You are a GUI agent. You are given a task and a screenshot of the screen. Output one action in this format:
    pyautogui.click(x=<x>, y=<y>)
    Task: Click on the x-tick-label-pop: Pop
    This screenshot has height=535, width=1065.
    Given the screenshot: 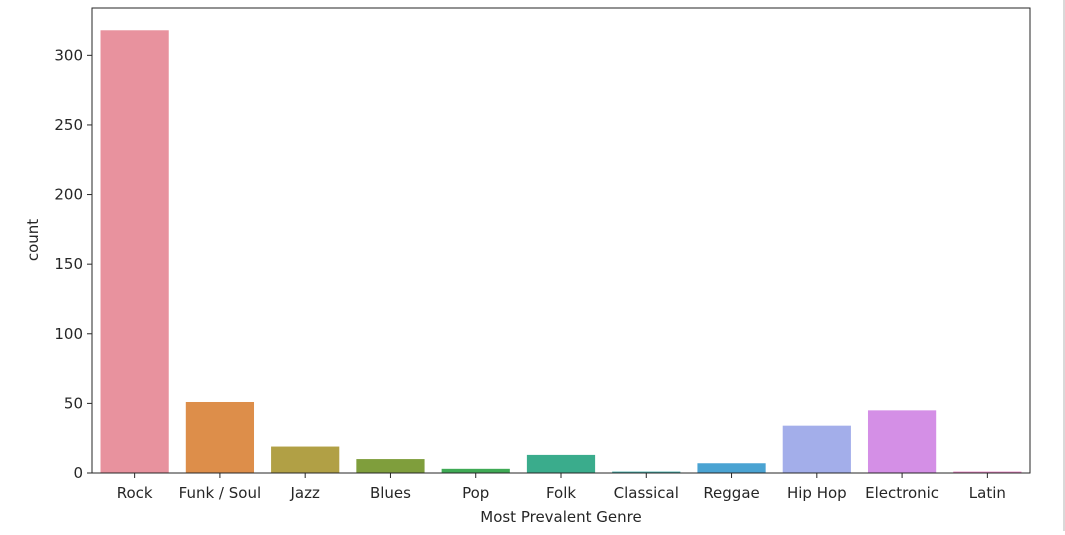 What is the action you would take?
    pyautogui.click(x=475, y=493)
    